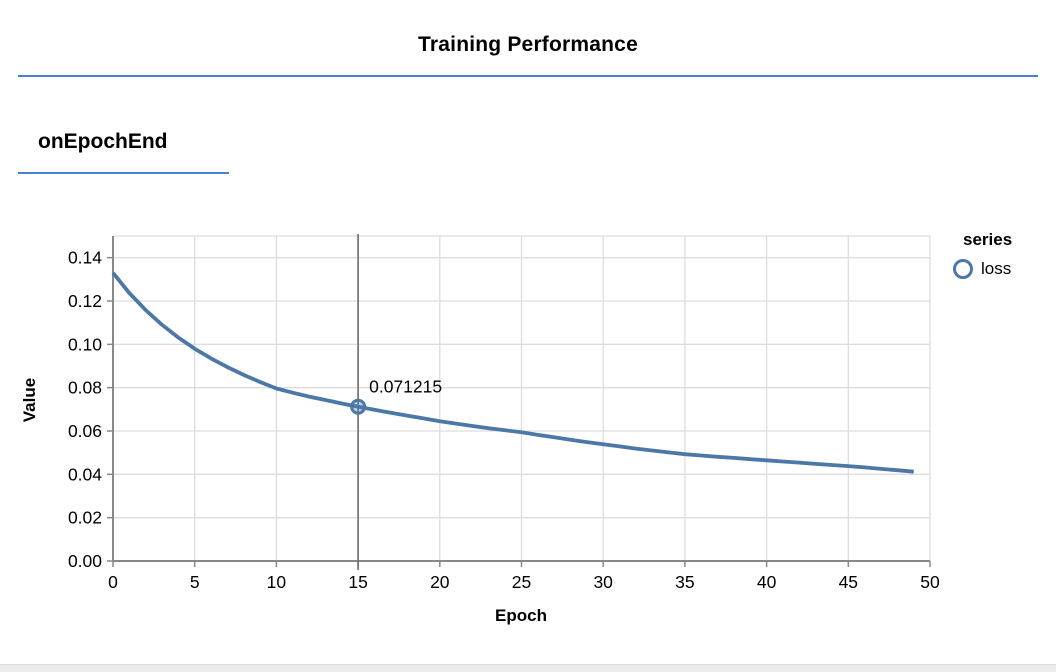  Describe the element at coordinates (767, 582) in the screenshot. I see `x-tick-label: 40` at that location.